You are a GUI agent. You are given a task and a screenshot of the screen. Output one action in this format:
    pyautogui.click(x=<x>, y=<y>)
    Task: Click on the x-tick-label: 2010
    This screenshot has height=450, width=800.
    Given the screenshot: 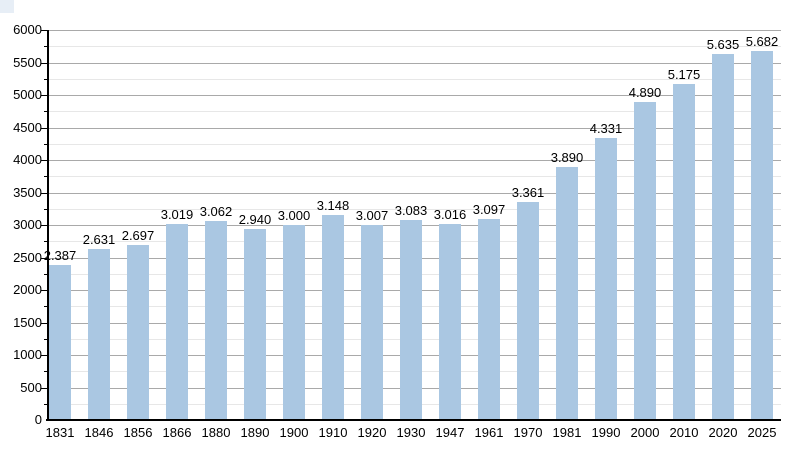 What is the action you would take?
    pyautogui.click(x=684, y=432)
    